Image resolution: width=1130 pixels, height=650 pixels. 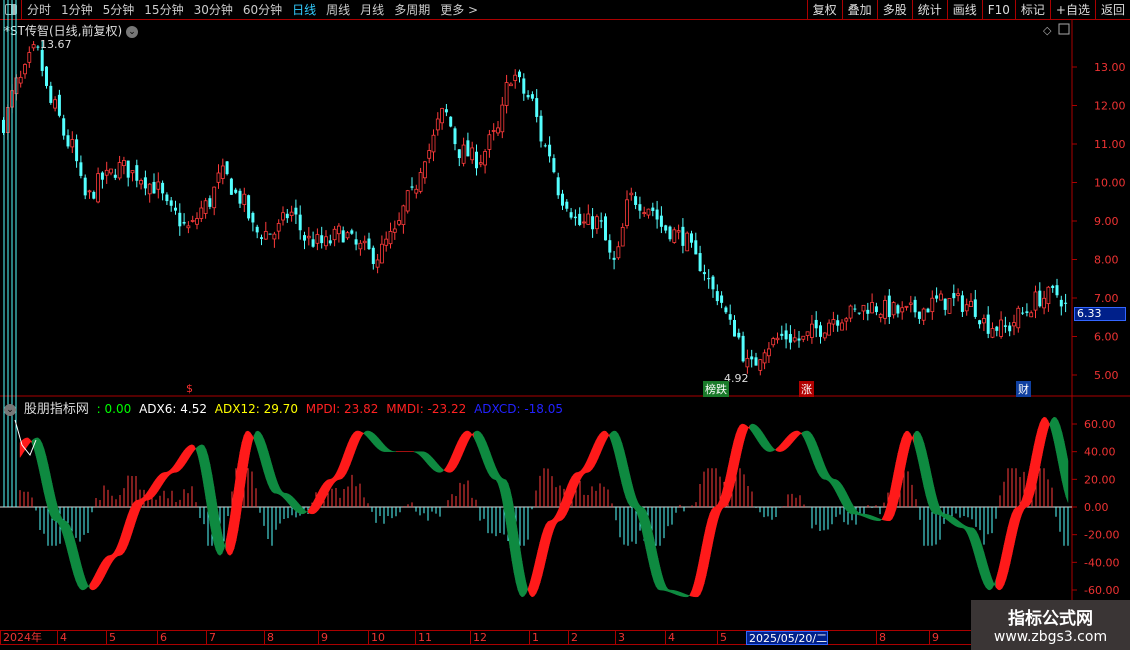 I want to click on period-tab: 月线, so click(x=372, y=10).